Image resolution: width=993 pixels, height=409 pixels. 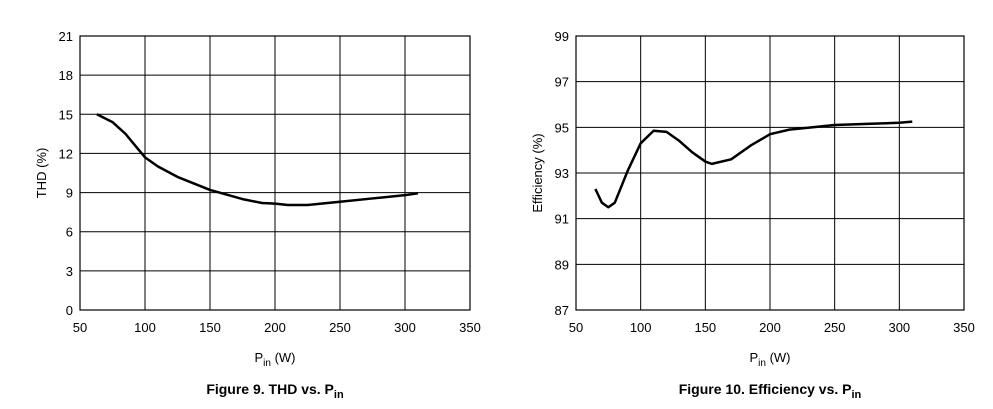 I want to click on y-tick-label: 0, so click(x=69, y=310).